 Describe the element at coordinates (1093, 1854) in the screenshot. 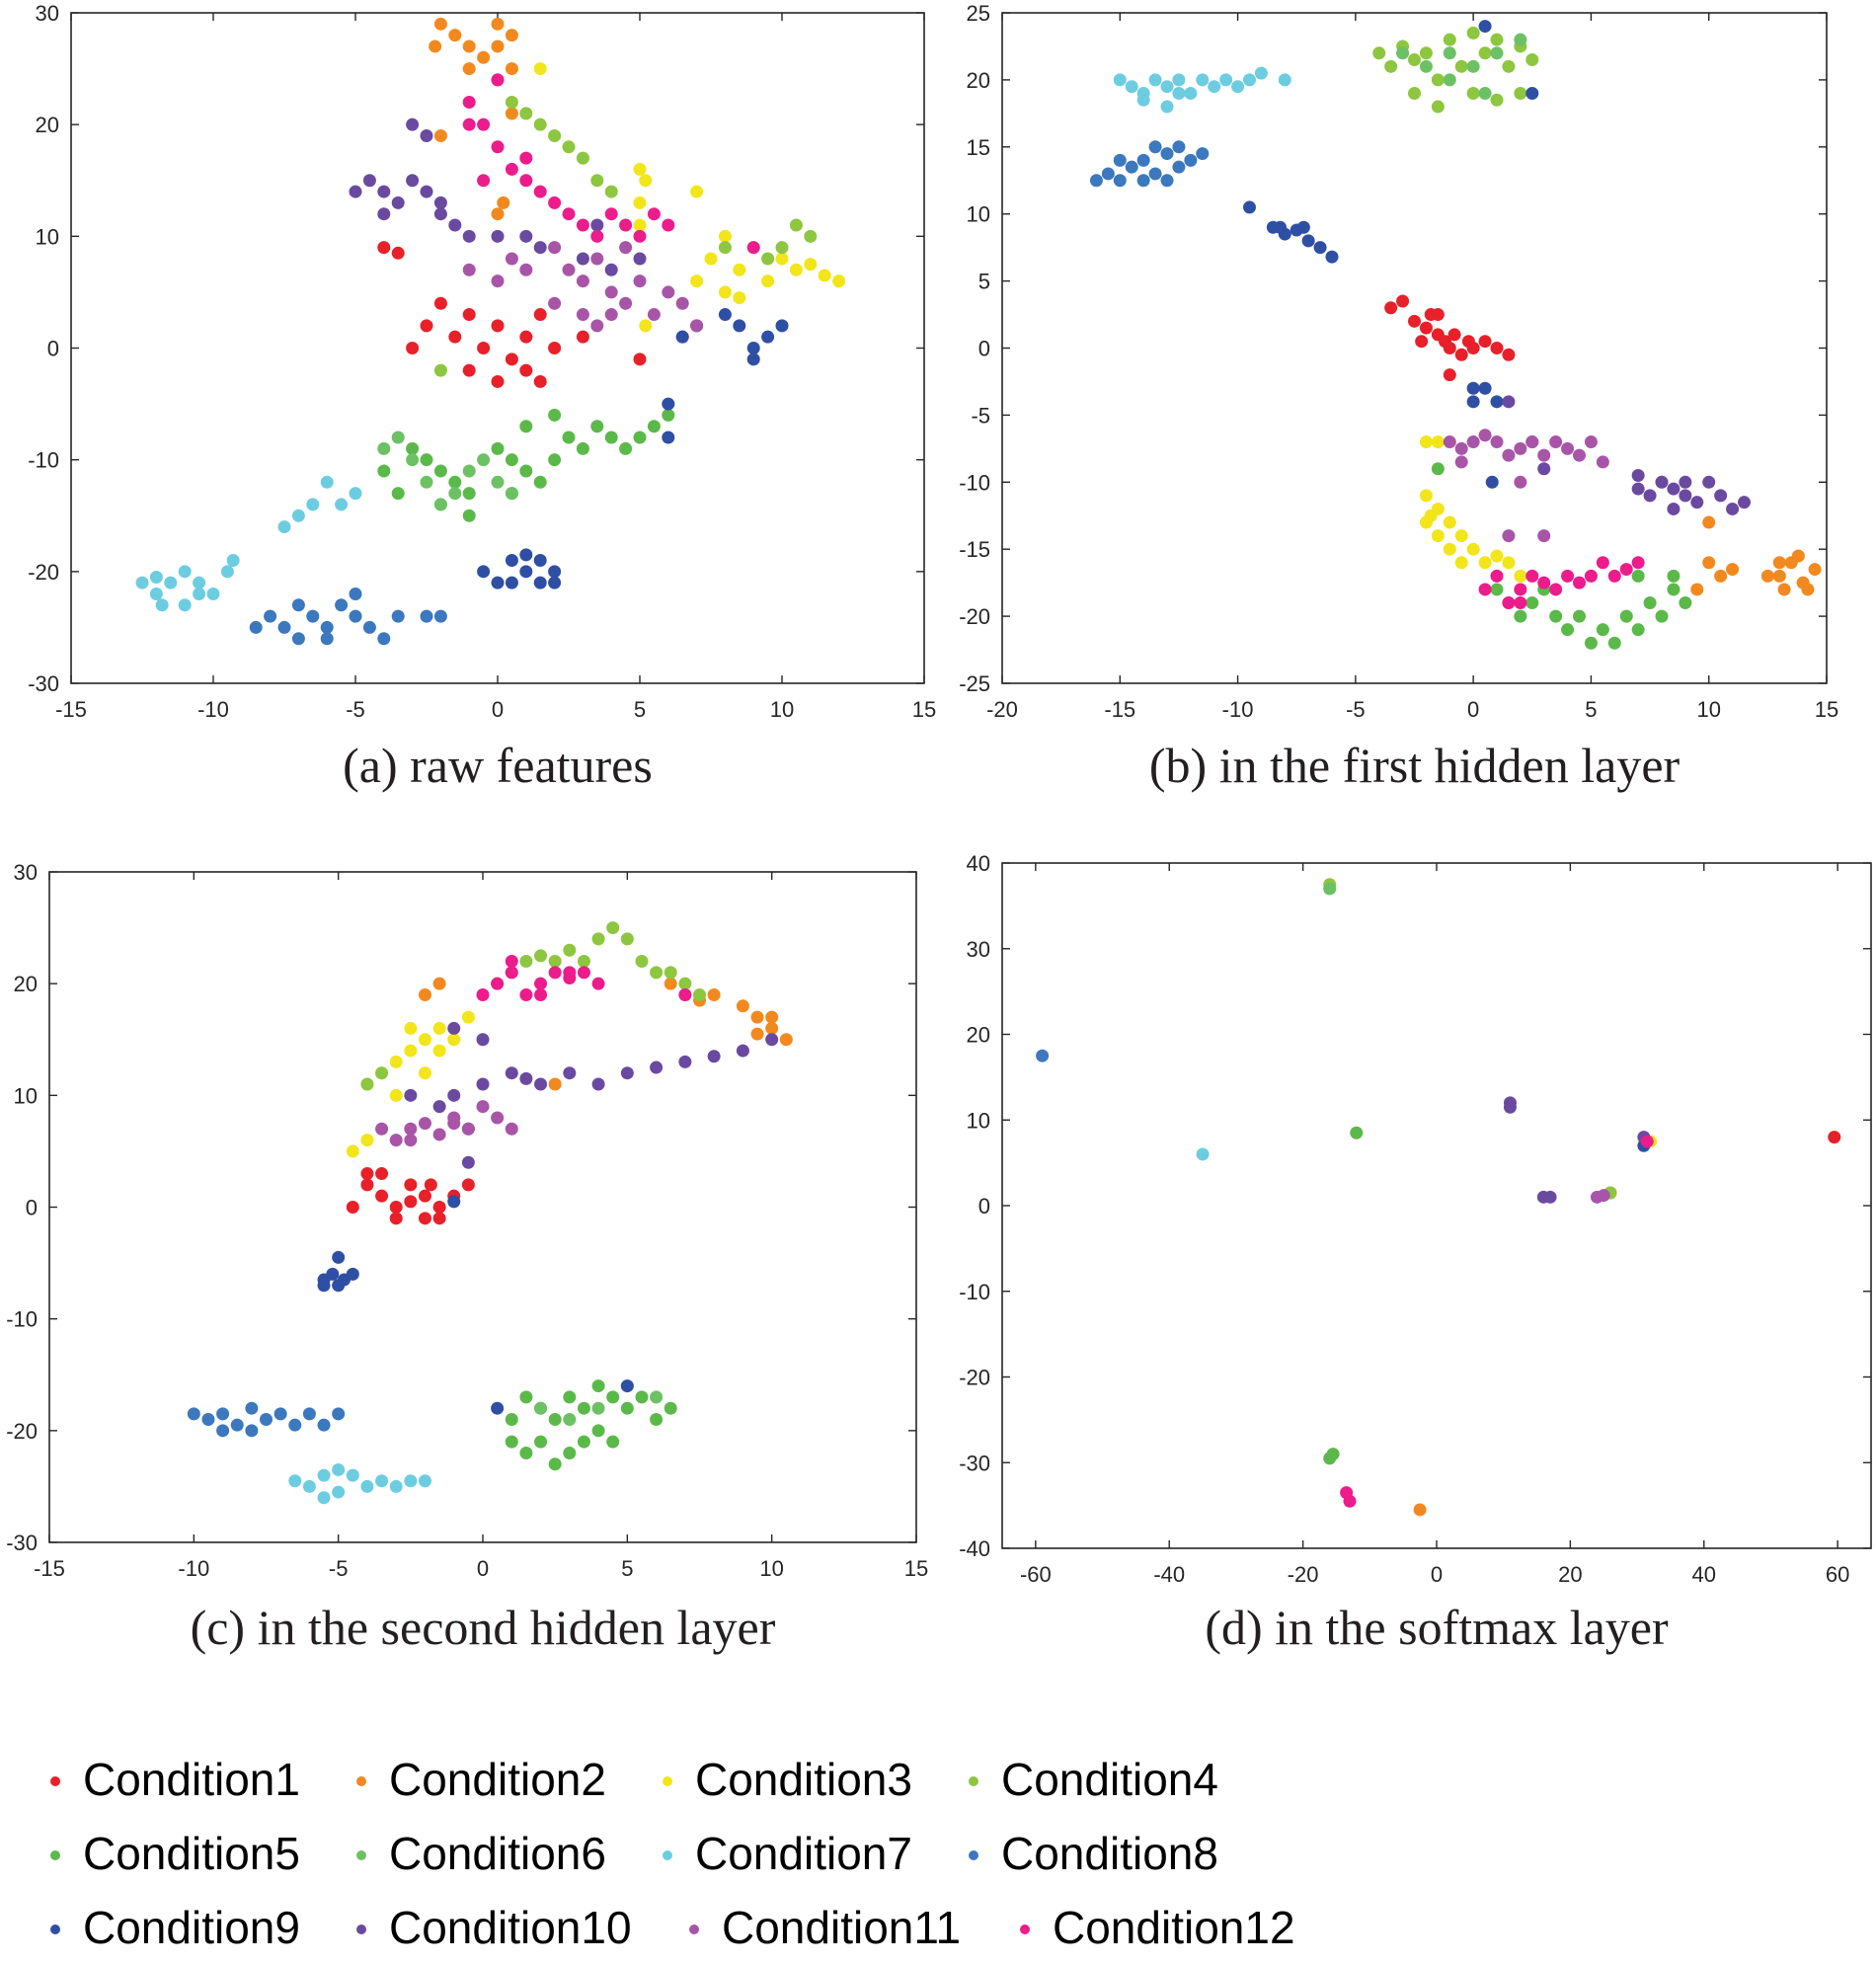

I see `legend-item-condition8: Condition8` at that location.